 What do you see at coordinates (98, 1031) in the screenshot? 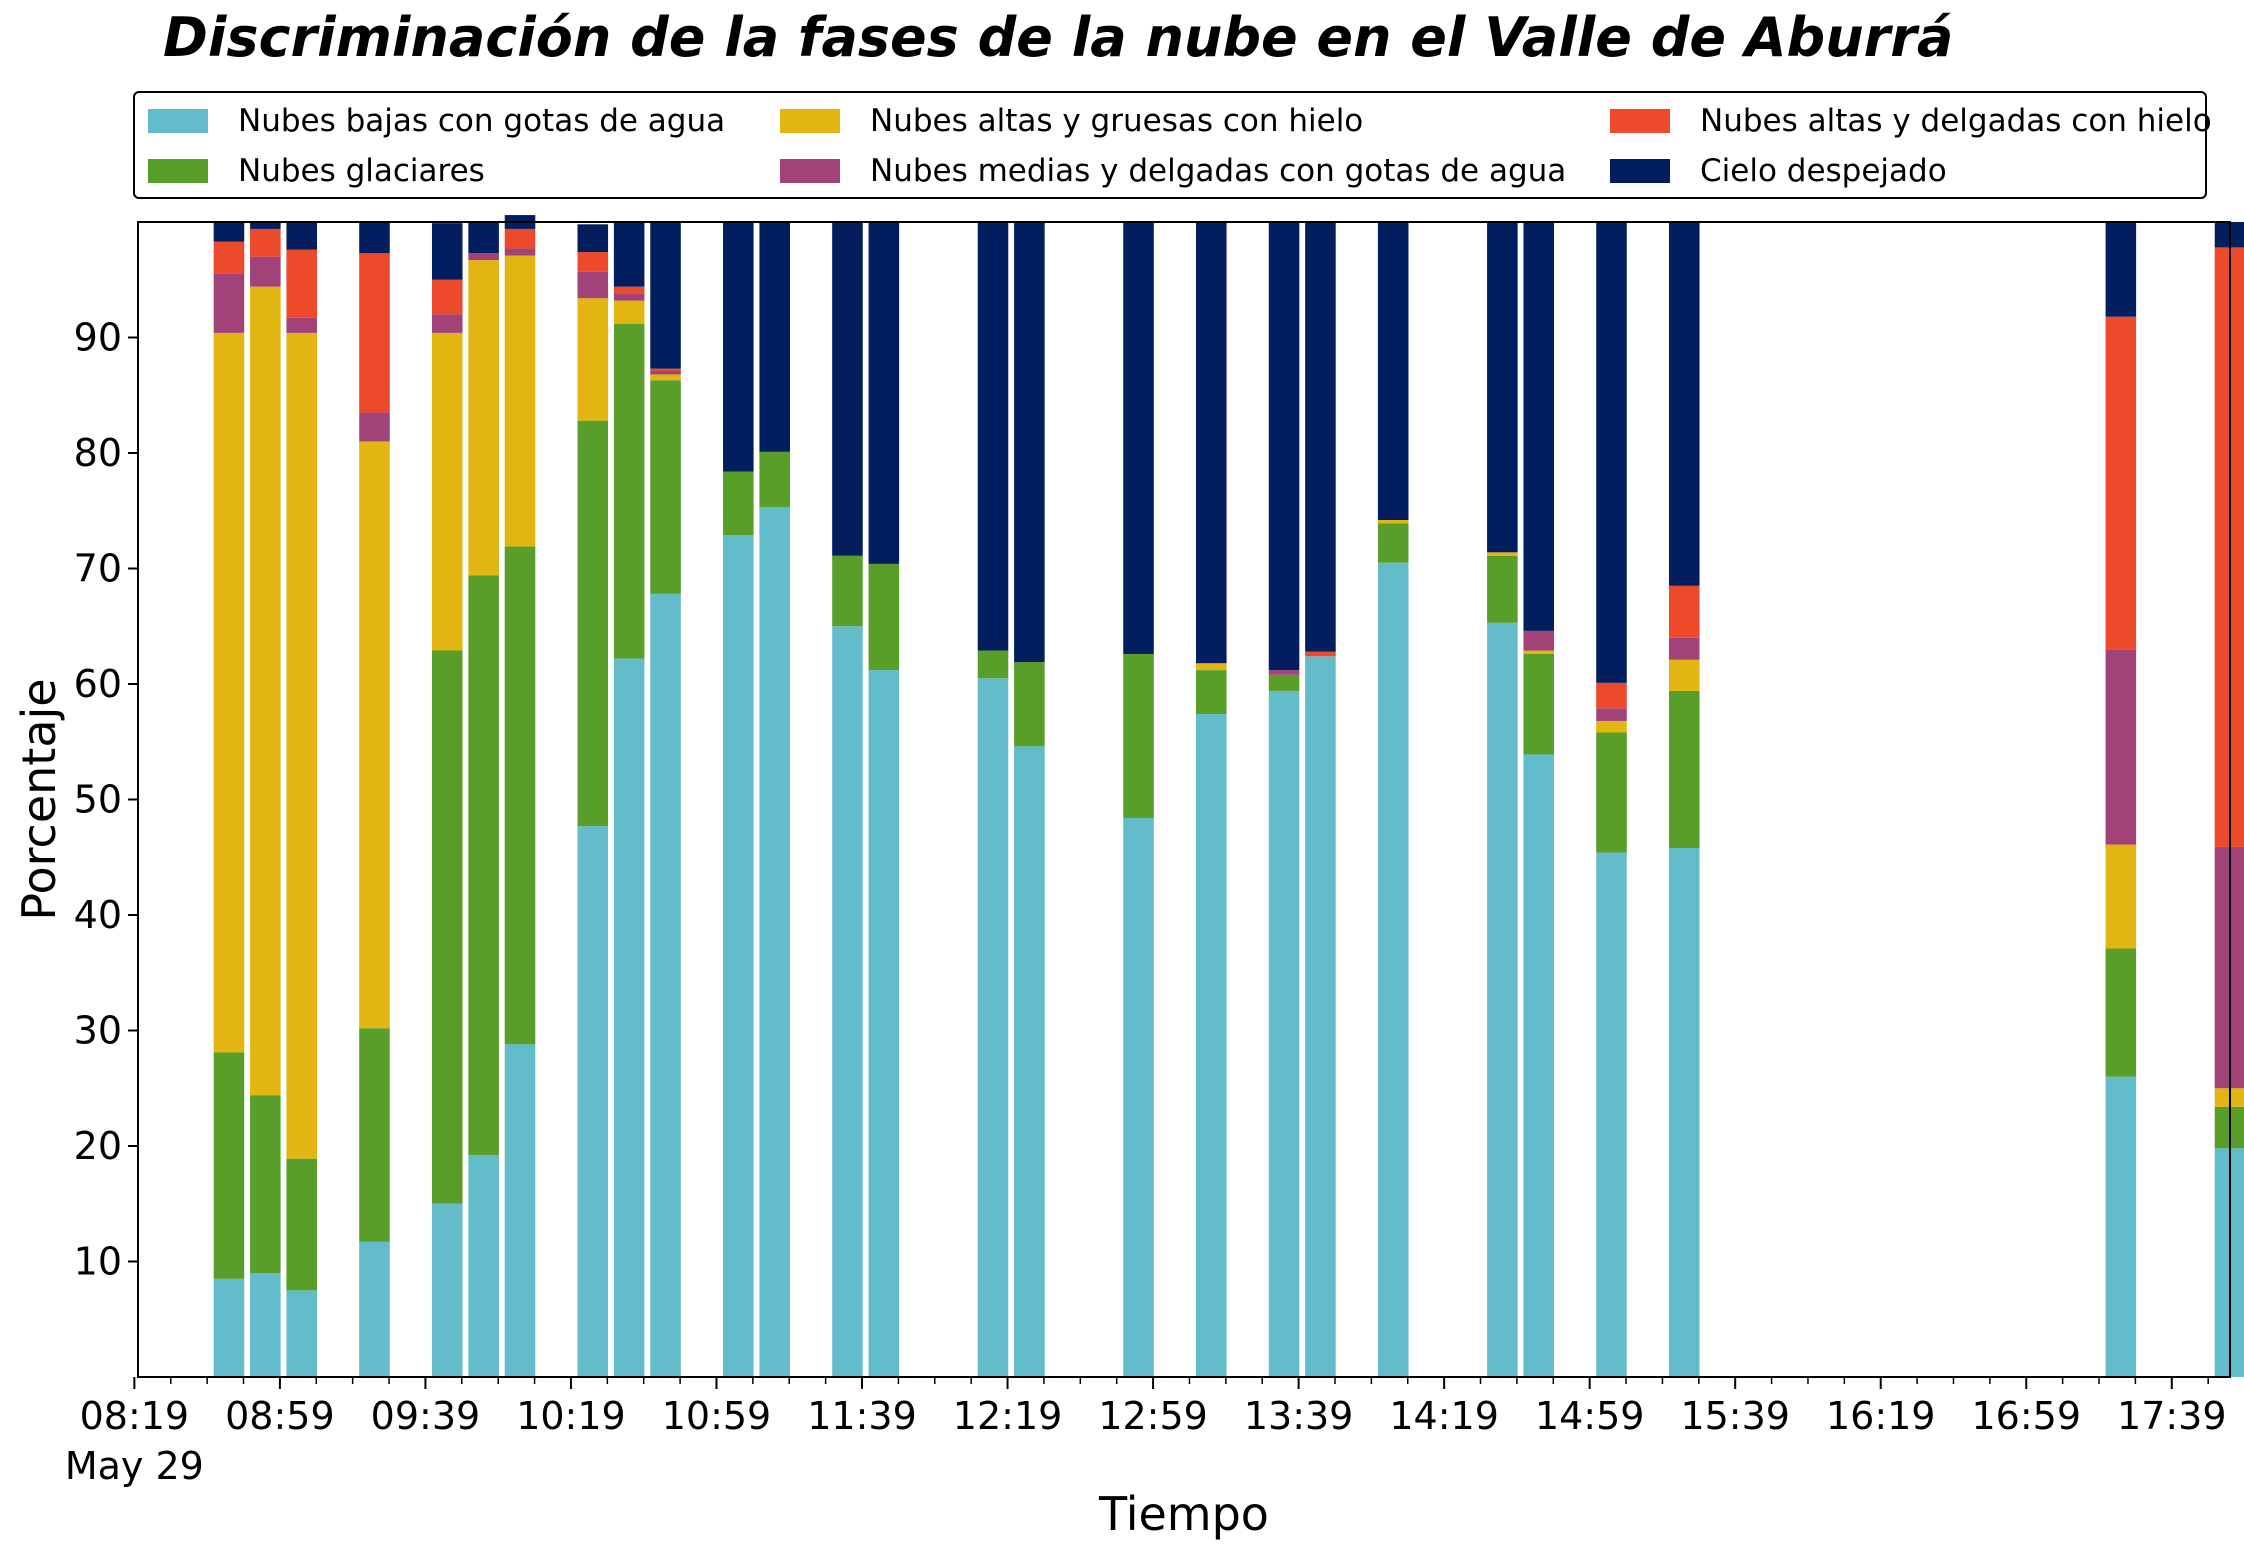
I see `y-tick-label: 30` at bounding box center [98, 1031].